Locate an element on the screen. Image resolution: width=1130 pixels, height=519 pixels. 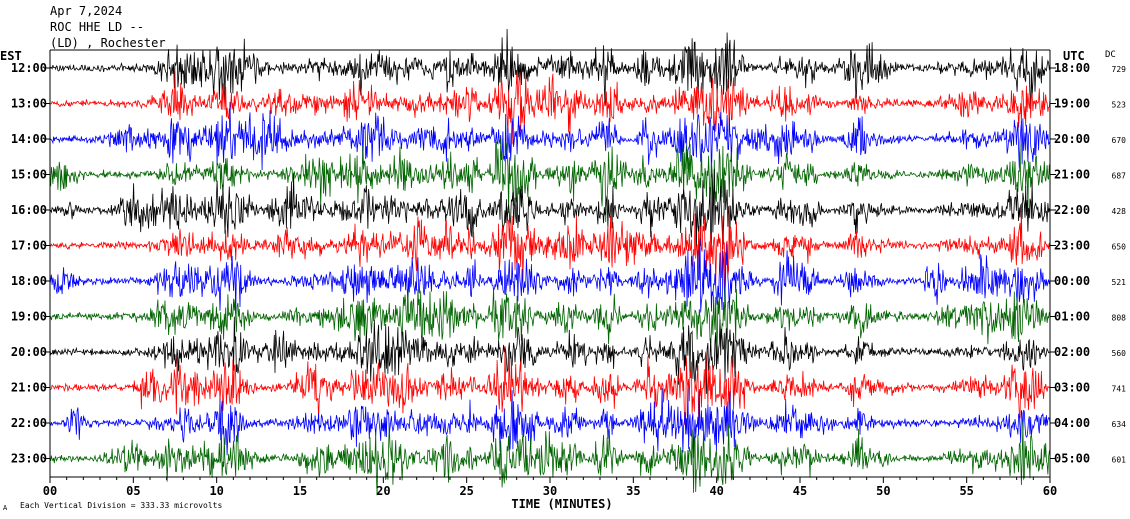
x-tick-label: 45 is located at coordinates (800, 491).